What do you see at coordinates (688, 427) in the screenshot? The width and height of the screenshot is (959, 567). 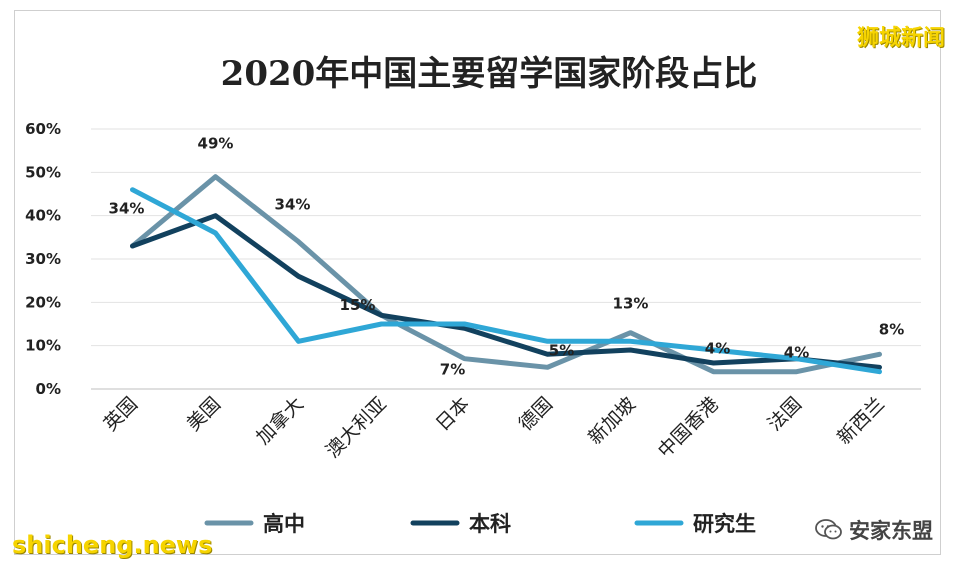 I see `x-tick-label: 中国香港` at bounding box center [688, 427].